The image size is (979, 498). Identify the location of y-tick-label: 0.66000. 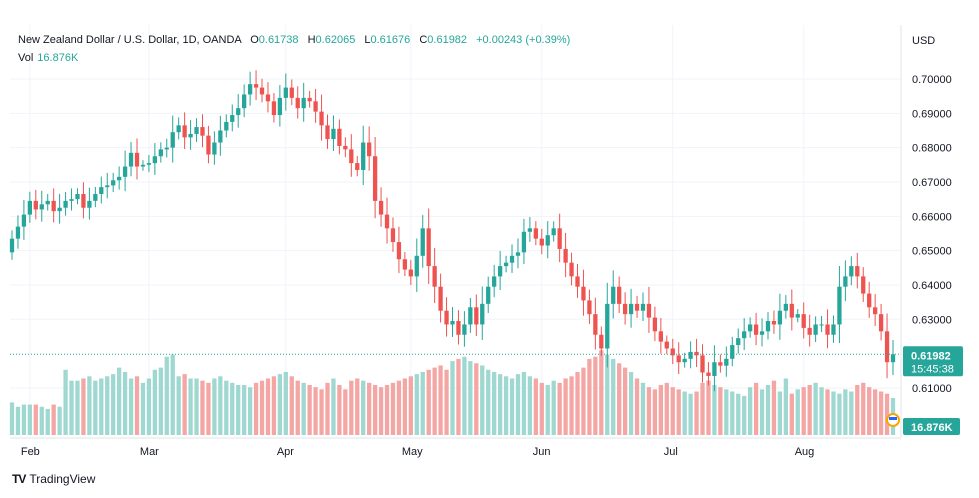
(932, 217).